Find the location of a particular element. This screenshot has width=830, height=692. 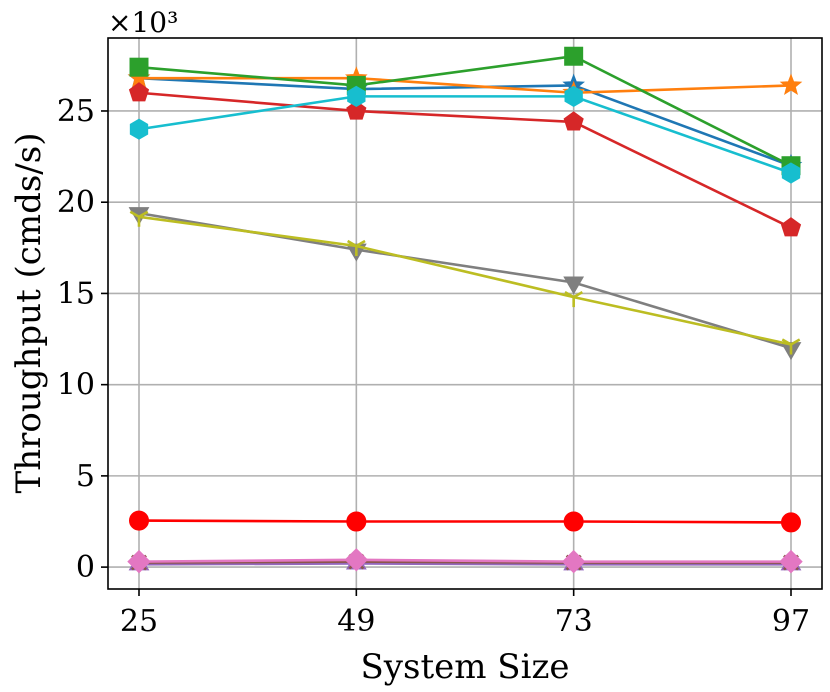

series-gray-point is located at coordinates (574, 285).